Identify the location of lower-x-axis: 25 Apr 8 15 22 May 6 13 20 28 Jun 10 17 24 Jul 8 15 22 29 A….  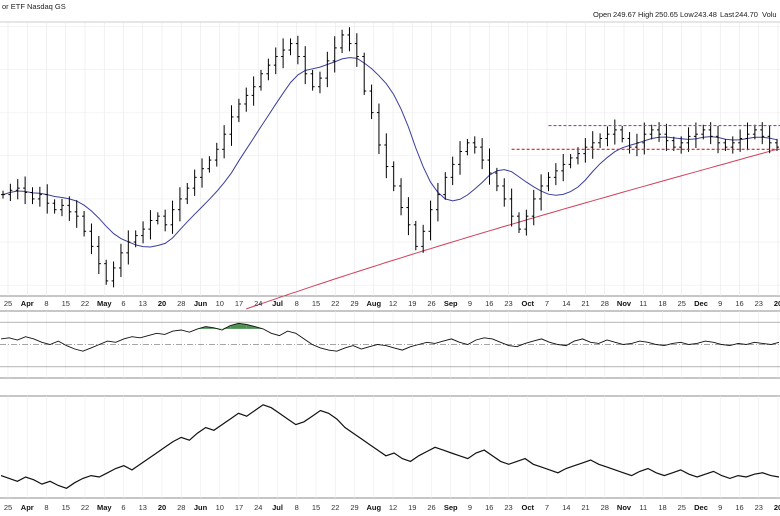
(392, 507).